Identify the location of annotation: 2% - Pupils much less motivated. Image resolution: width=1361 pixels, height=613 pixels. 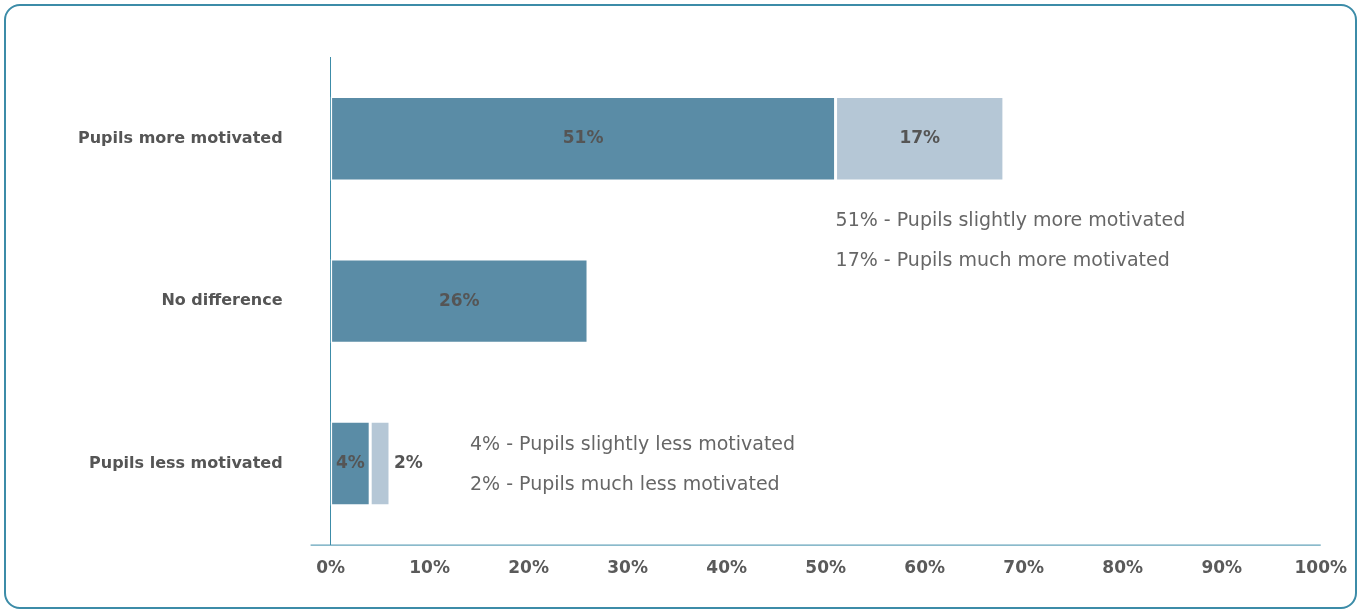
(625, 483).